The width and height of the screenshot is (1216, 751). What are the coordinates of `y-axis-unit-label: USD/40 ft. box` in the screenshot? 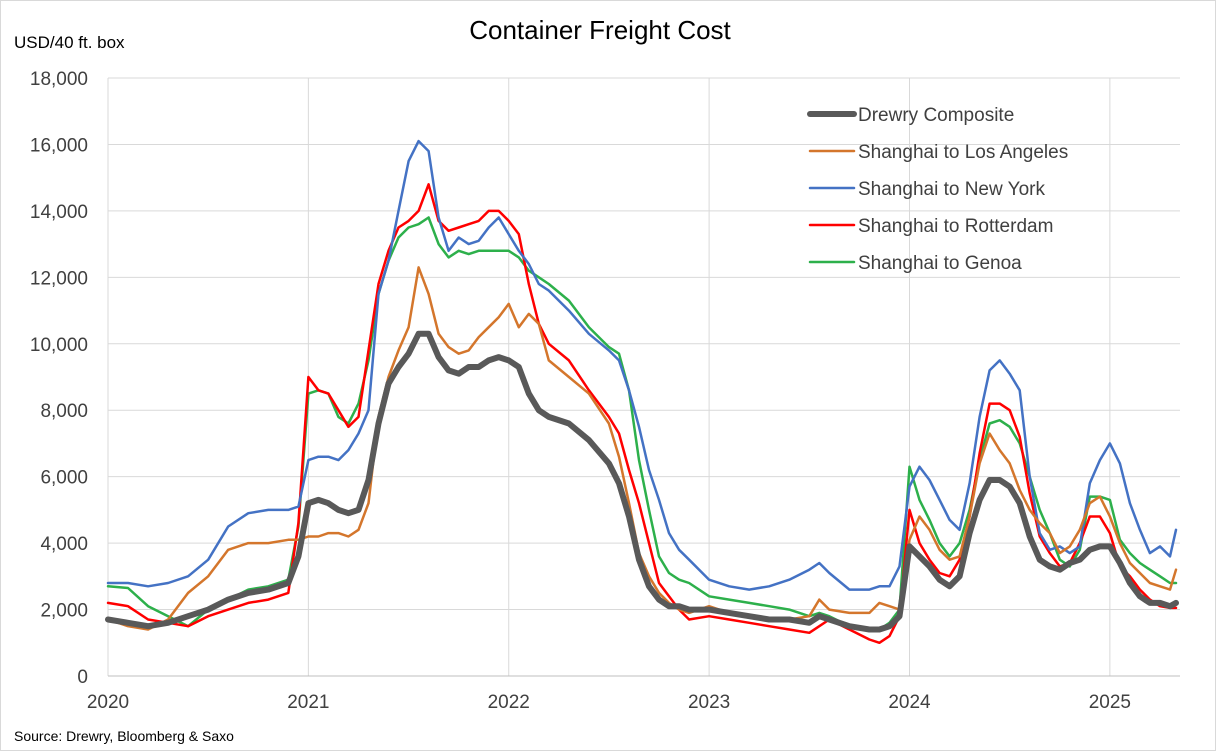 It's located at (69, 42).